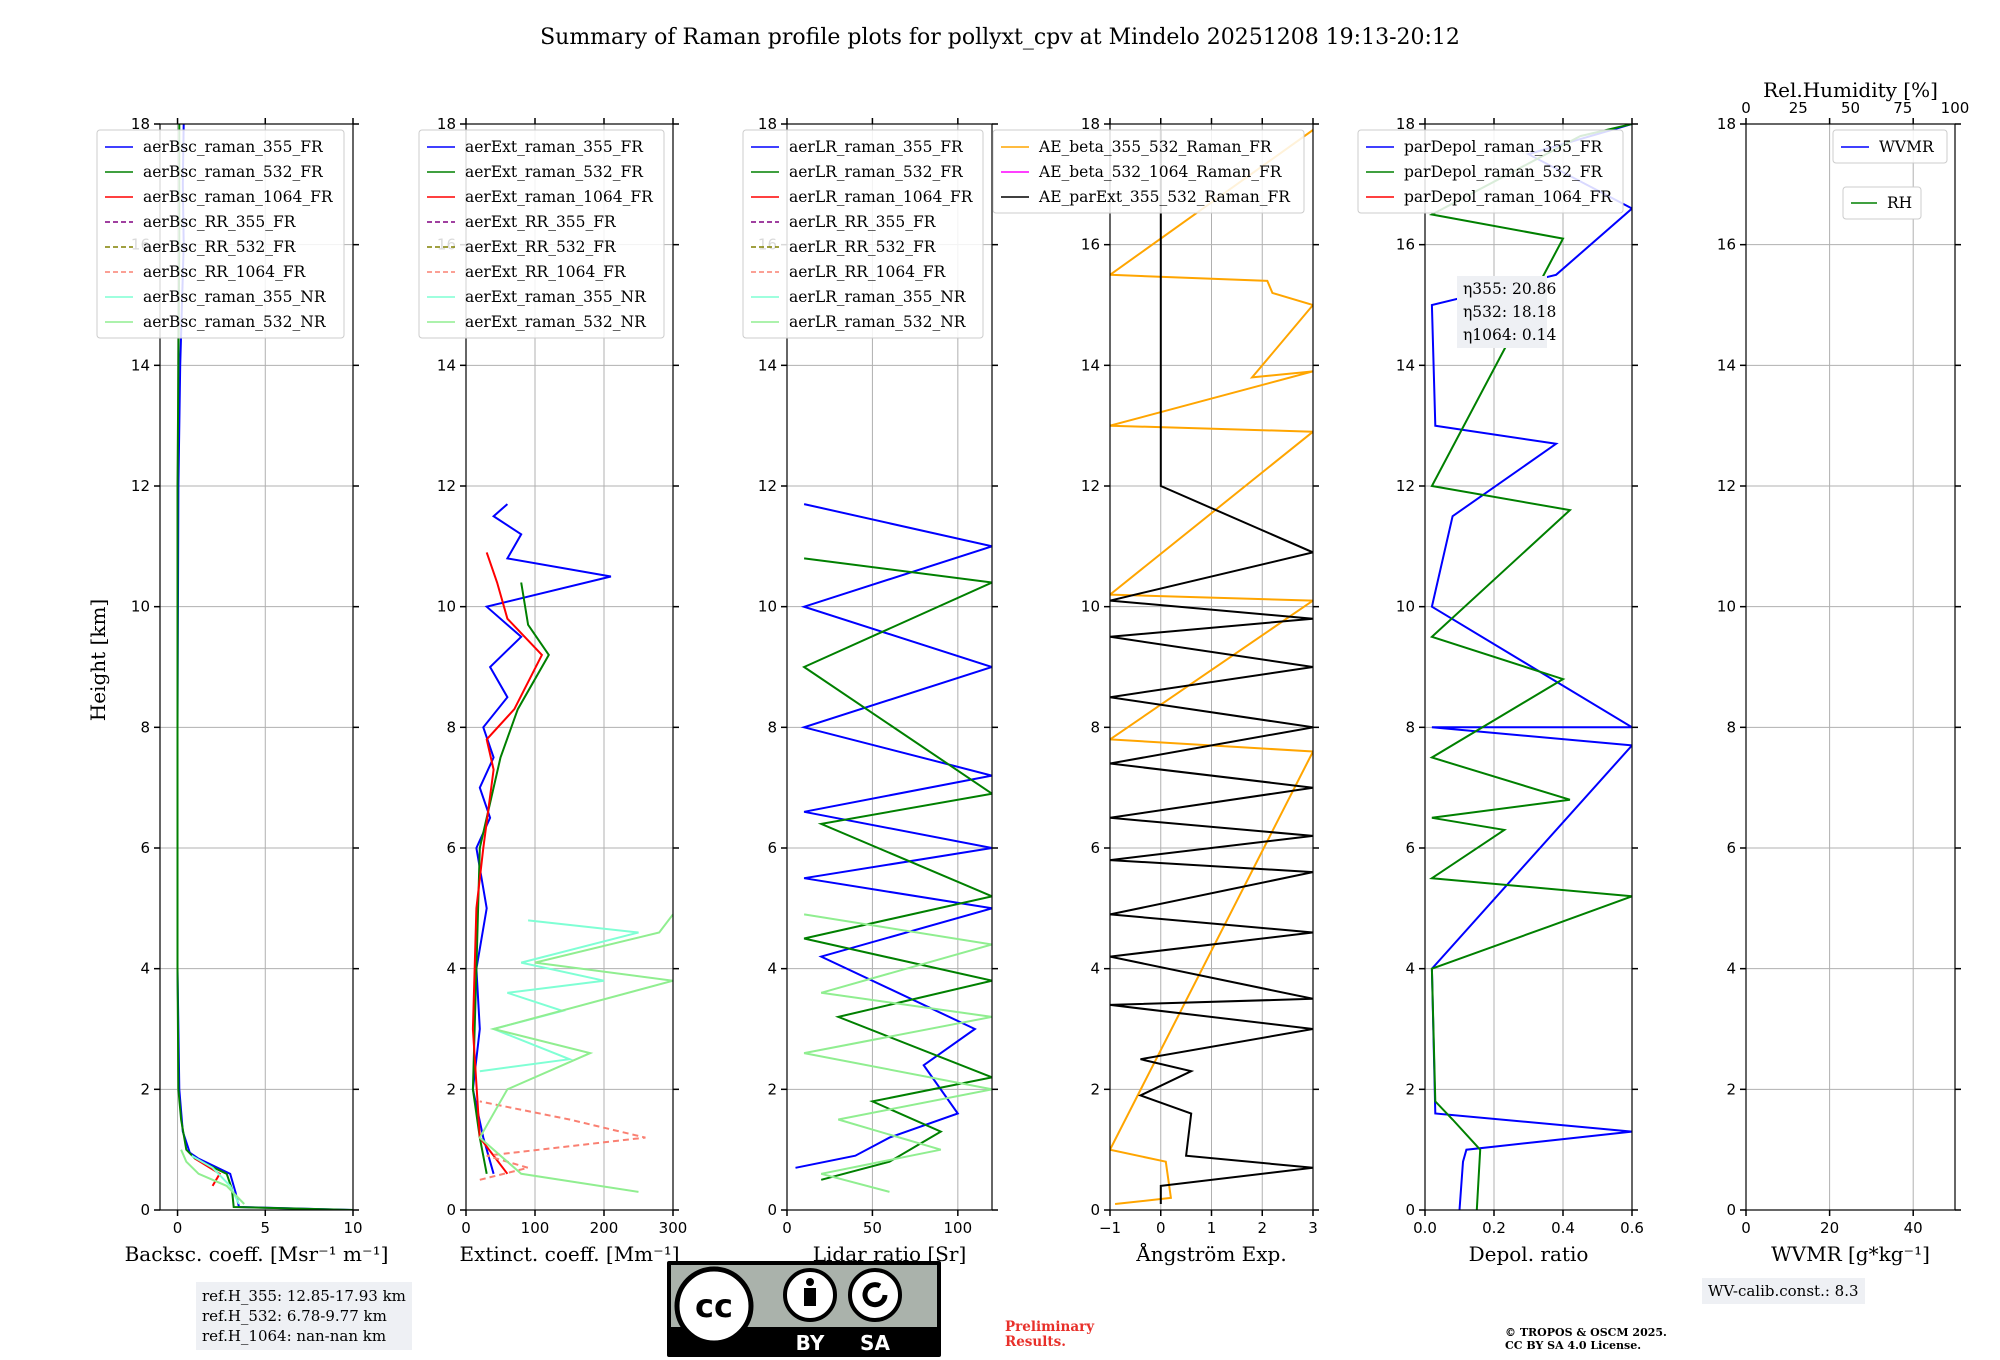 The width and height of the screenshot is (2000, 1360). What do you see at coordinates (1212, 1228) in the screenshot?
I see `x-tick-label: 1` at bounding box center [1212, 1228].